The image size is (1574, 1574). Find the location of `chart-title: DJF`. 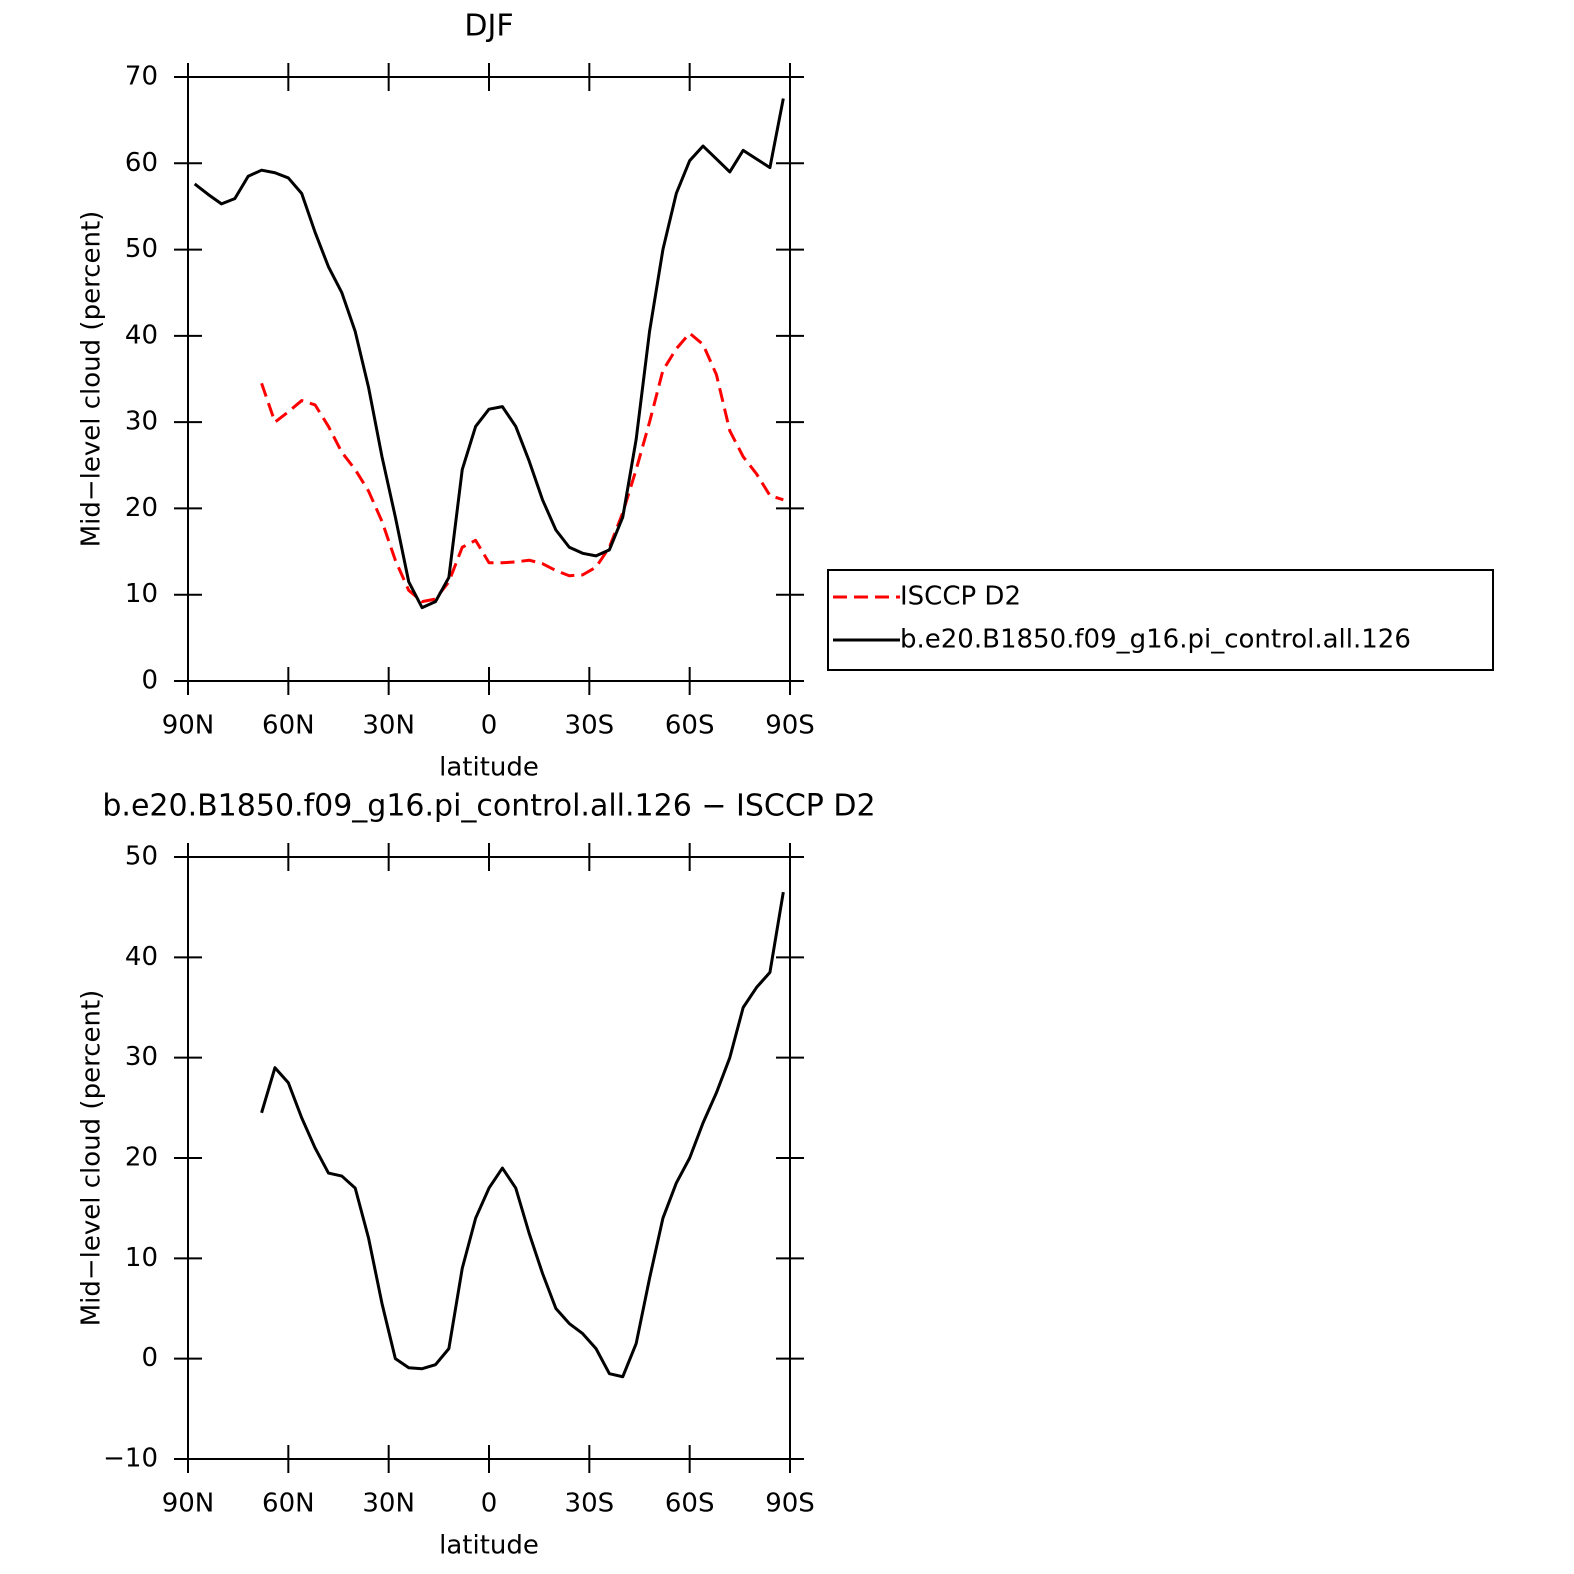

chart-title: DJF is located at coordinates (488, 26).